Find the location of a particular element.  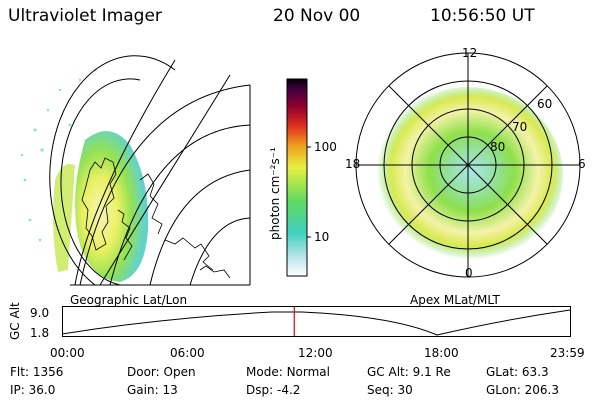

mlat-label-70: 70 is located at coordinates (520, 127).